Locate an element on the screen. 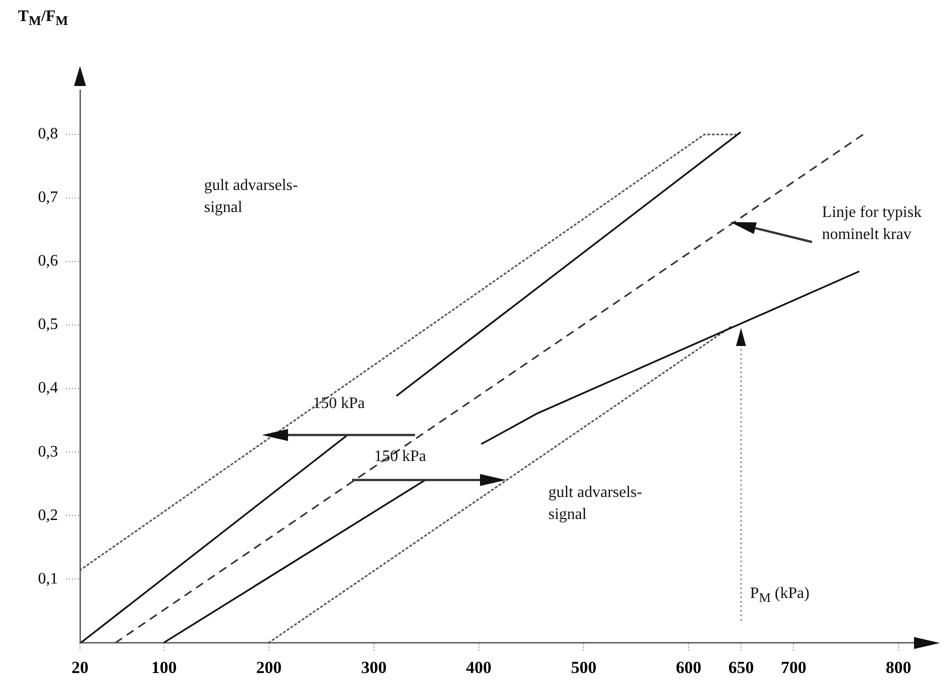  x-axis-title: P$_{M}$ (kPa) is located at coordinates (780, 595).